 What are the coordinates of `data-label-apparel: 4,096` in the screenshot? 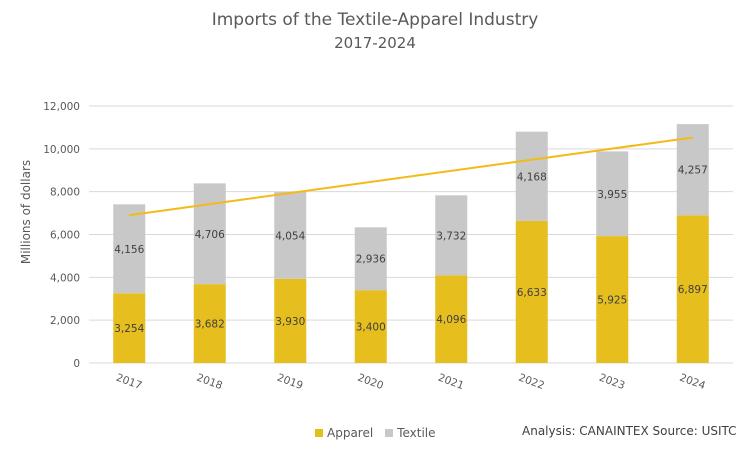 It's located at (451, 320).